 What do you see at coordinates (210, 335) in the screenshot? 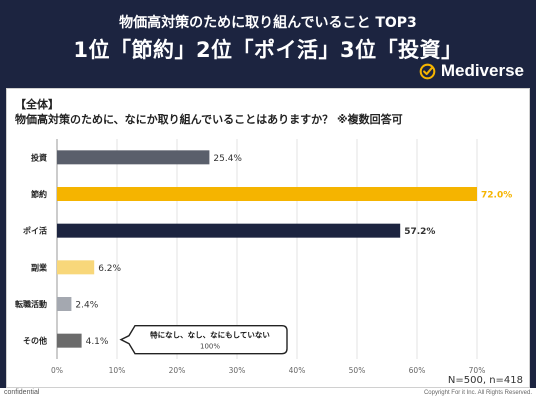
I see `callout-text: 特になし、なし、なにもしていない` at bounding box center [210, 335].